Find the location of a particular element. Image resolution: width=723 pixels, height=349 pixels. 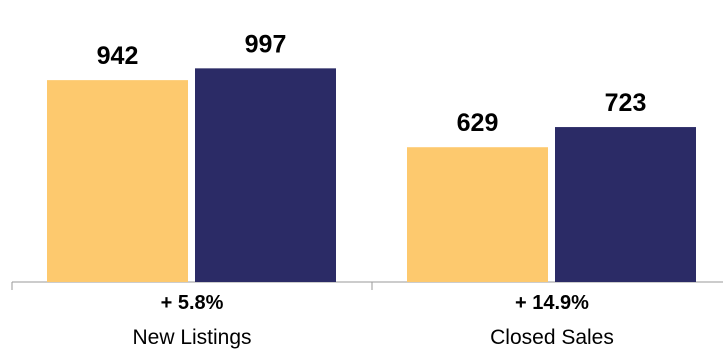

data-label-closed-sales-2: 723 is located at coordinates (626, 103).